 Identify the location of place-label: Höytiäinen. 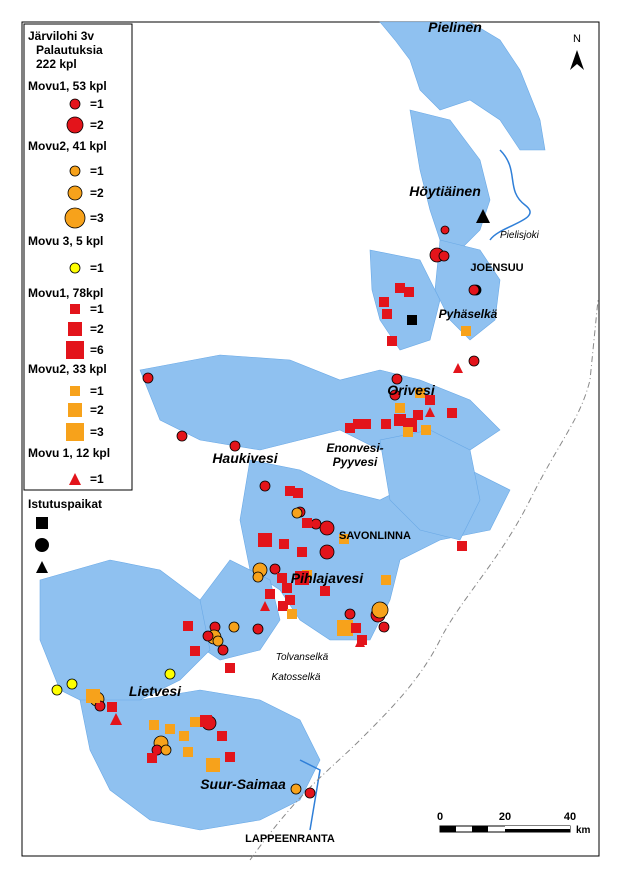
(445, 191).